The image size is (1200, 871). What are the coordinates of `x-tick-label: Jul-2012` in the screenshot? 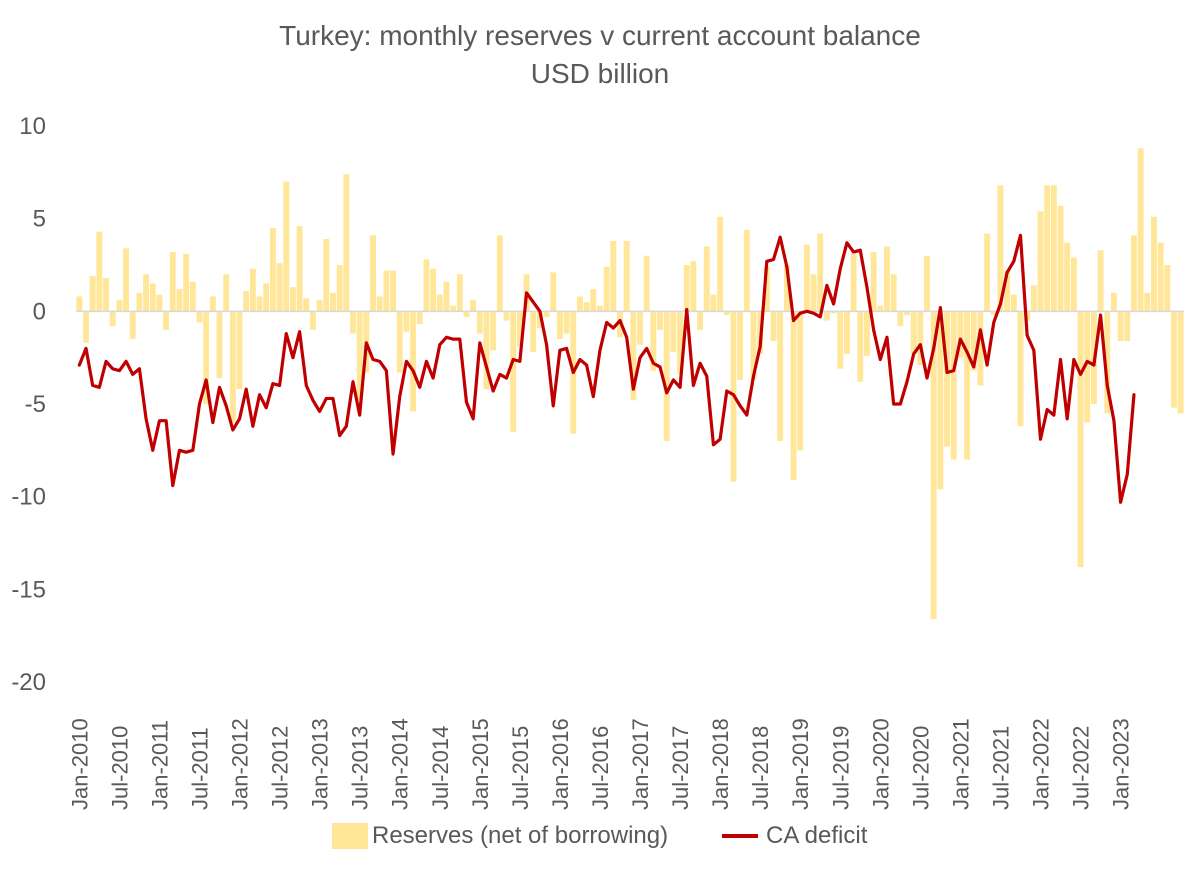 It's located at (280, 768).